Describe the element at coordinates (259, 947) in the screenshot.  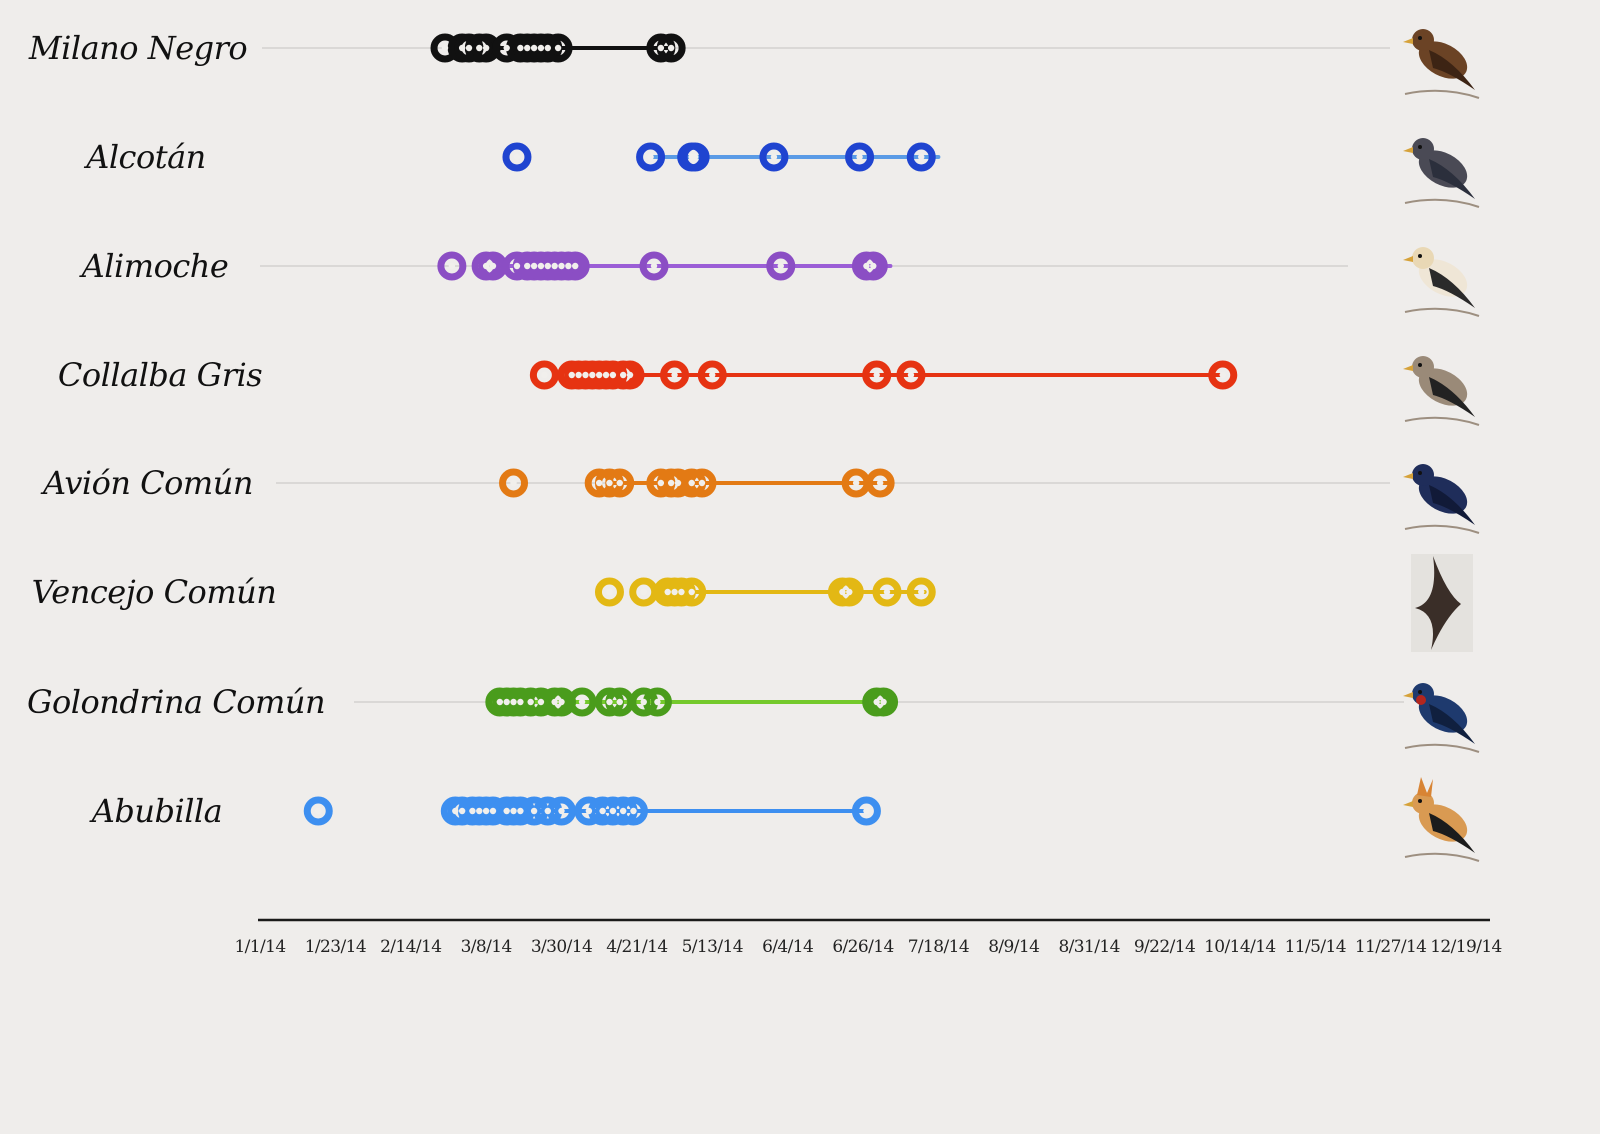
I see `x-tick-label: 1/1/14` at that location.